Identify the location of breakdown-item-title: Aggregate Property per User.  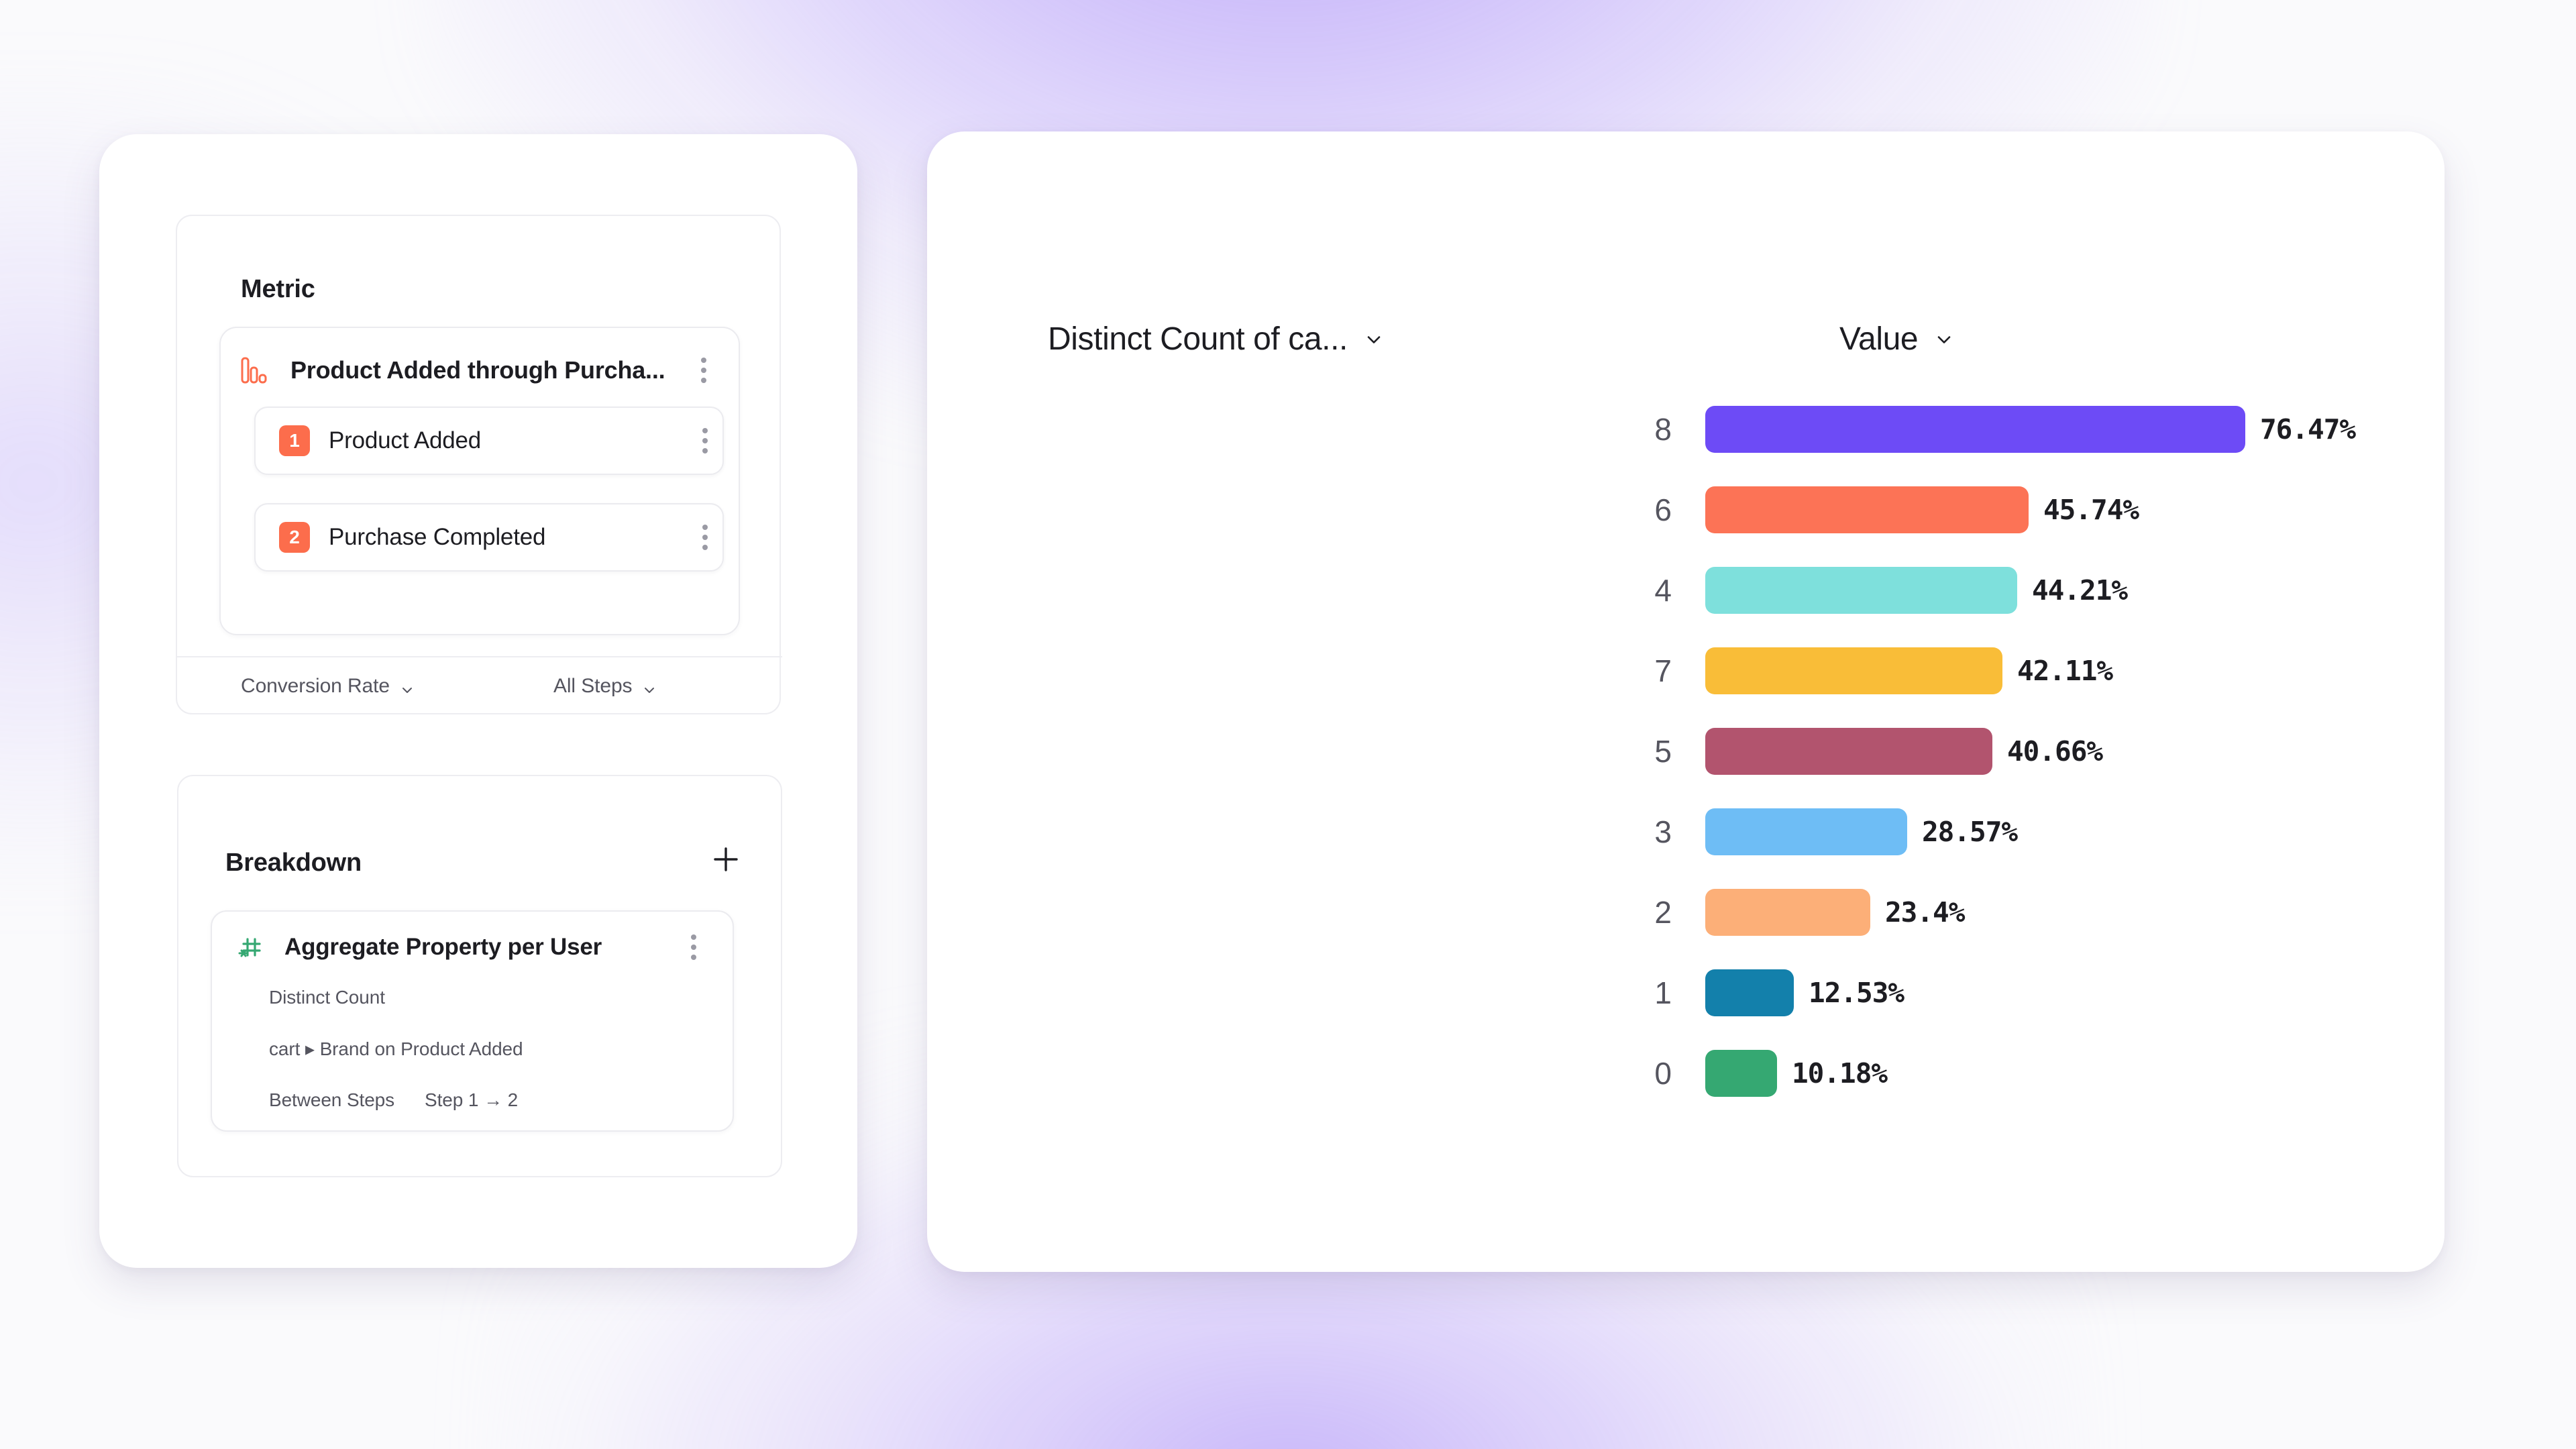
(443, 947).